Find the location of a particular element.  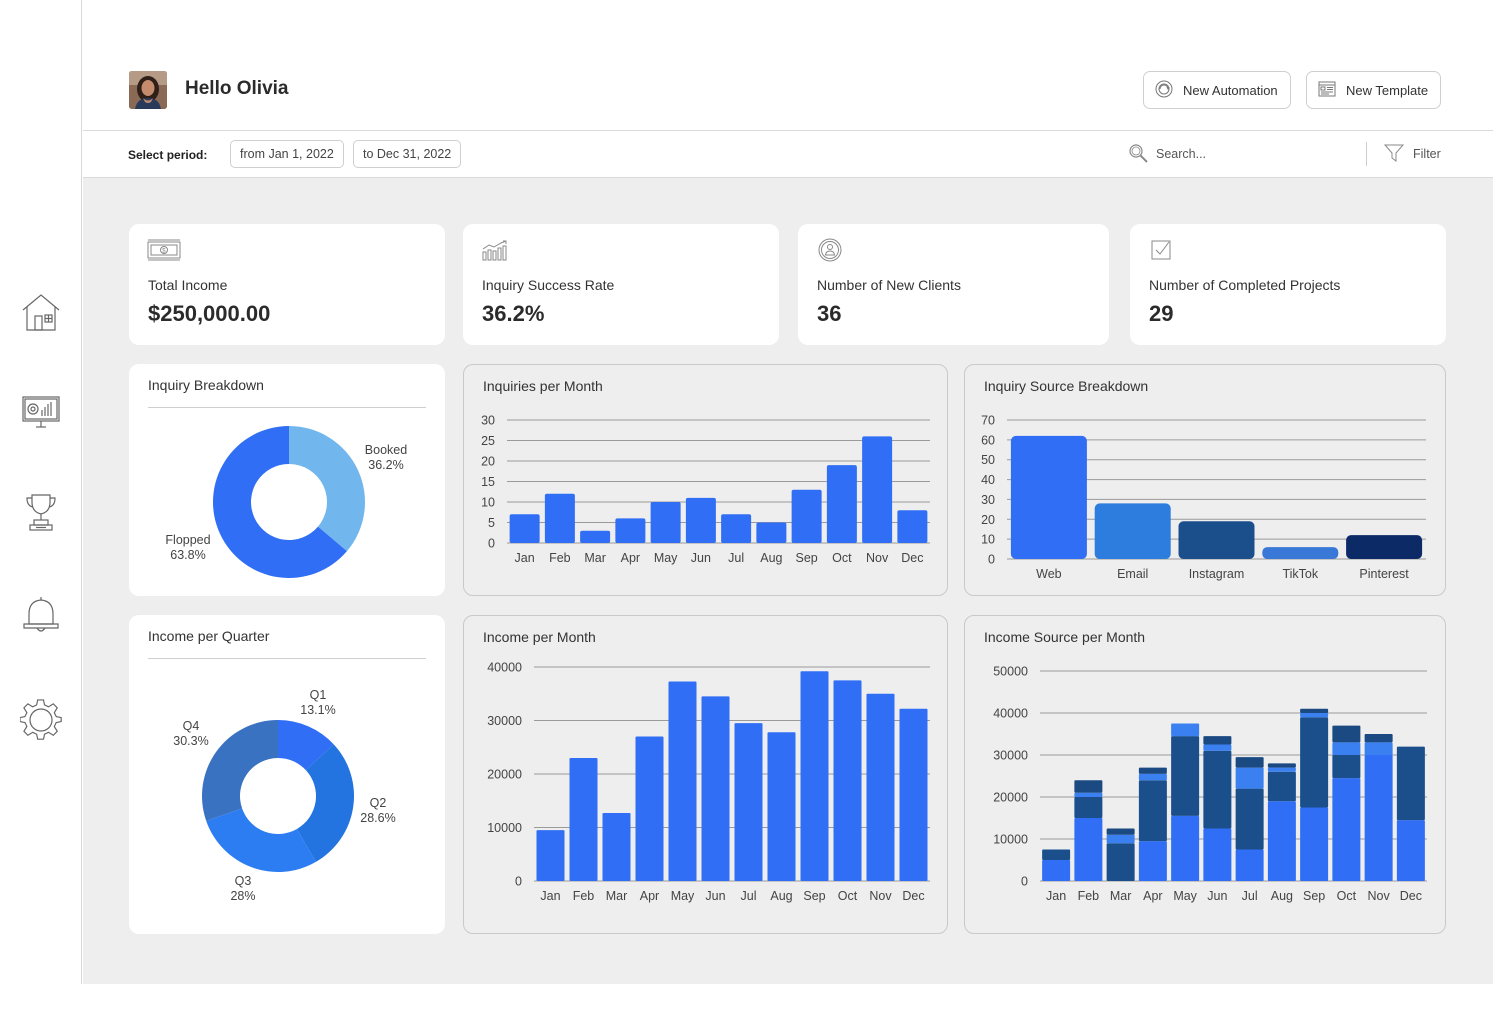

y-tick-label: 70 is located at coordinates (988, 421).